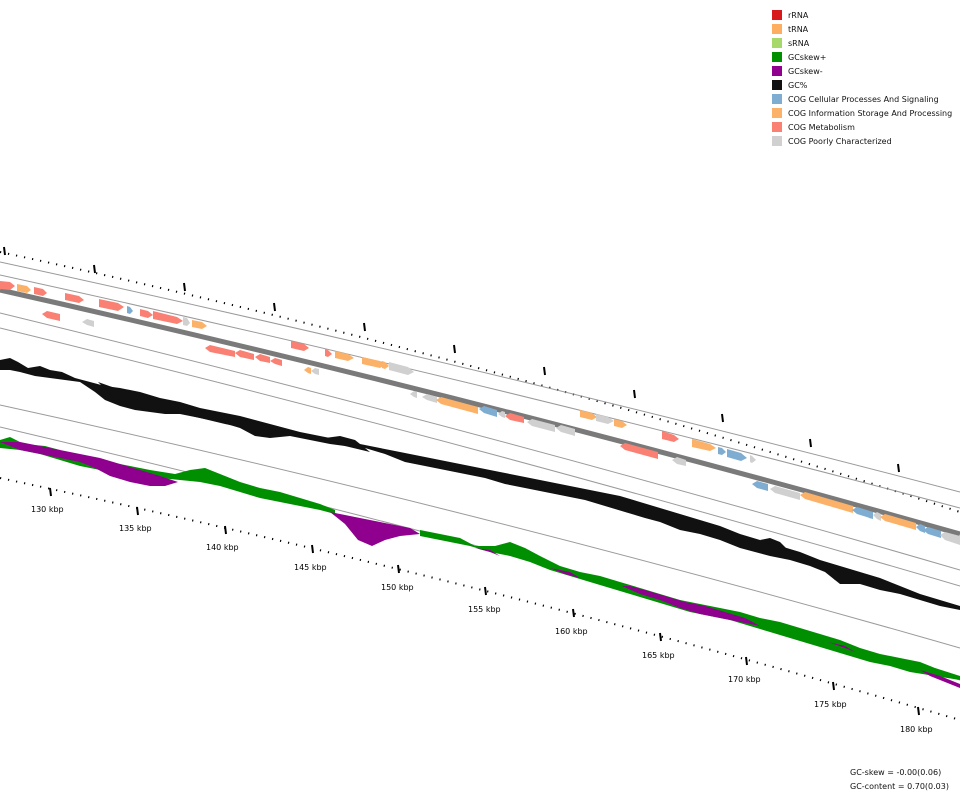  I want to click on tick-label: 175 kbp, so click(830, 704).